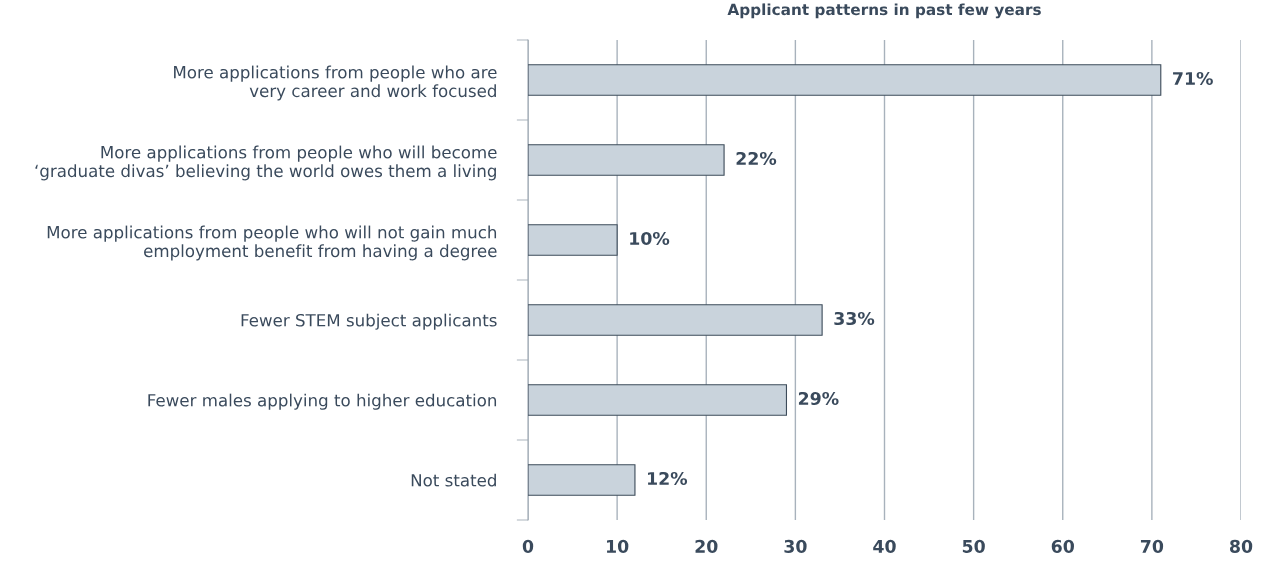  Describe the element at coordinates (973, 546) in the screenshot. I see `x-tick-label: 50` at that location.